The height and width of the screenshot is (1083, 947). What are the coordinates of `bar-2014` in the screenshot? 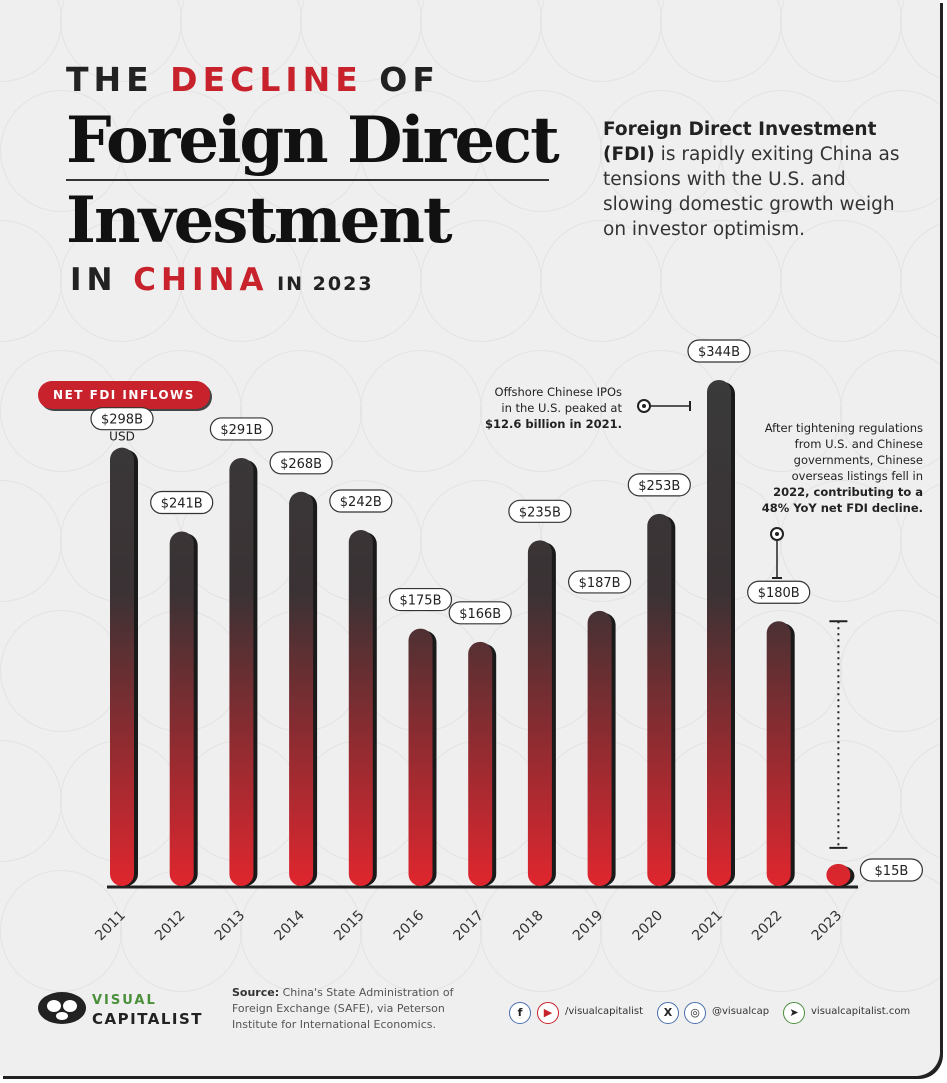 It's located at (301, 688).